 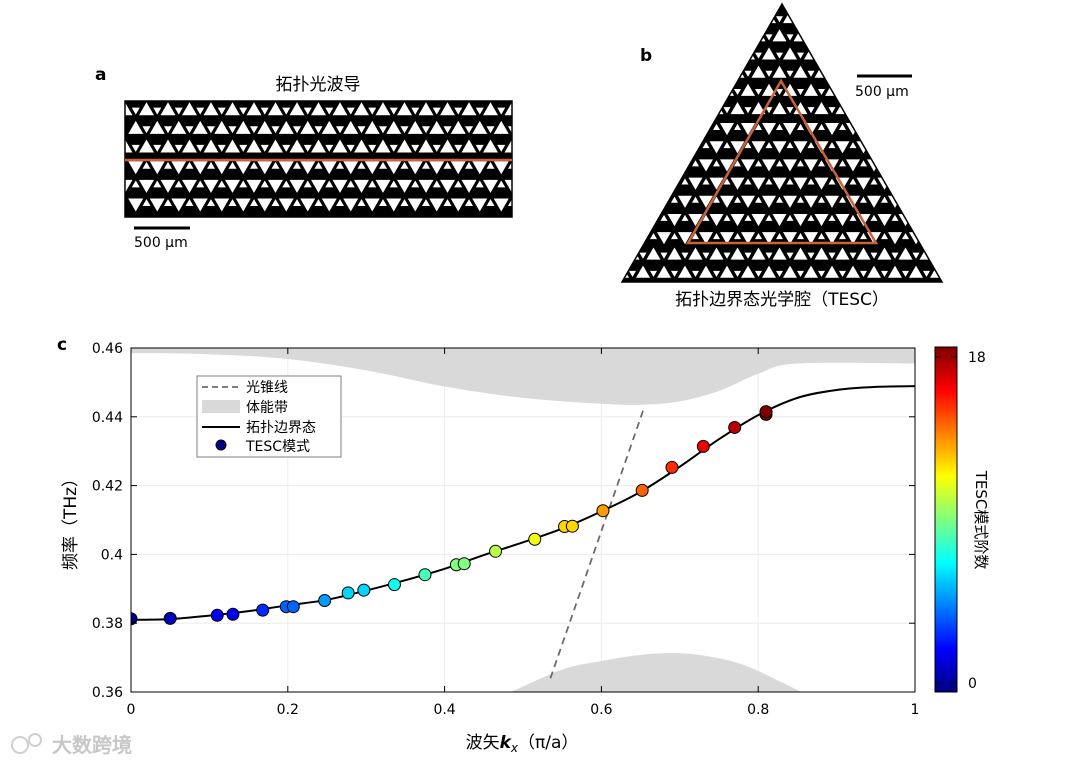 I want to click on panel-a-title: 拓扑光波导, so click(x=318, y=85).